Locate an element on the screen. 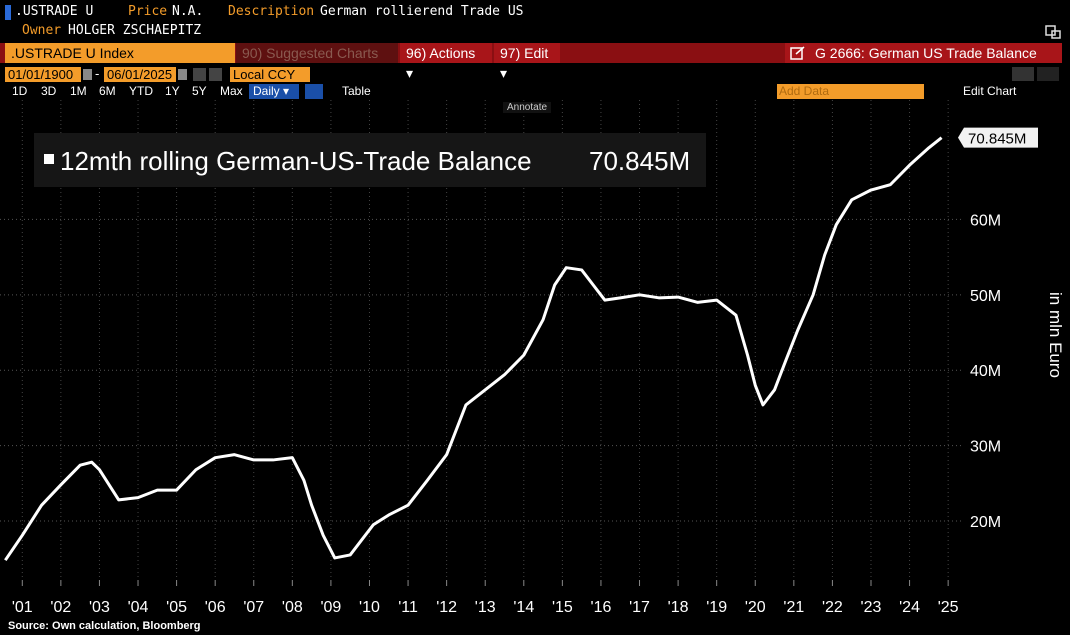 This screenshot has height=635, width=1070. y-tick-label: 50M is located at coordinates (985, 296).